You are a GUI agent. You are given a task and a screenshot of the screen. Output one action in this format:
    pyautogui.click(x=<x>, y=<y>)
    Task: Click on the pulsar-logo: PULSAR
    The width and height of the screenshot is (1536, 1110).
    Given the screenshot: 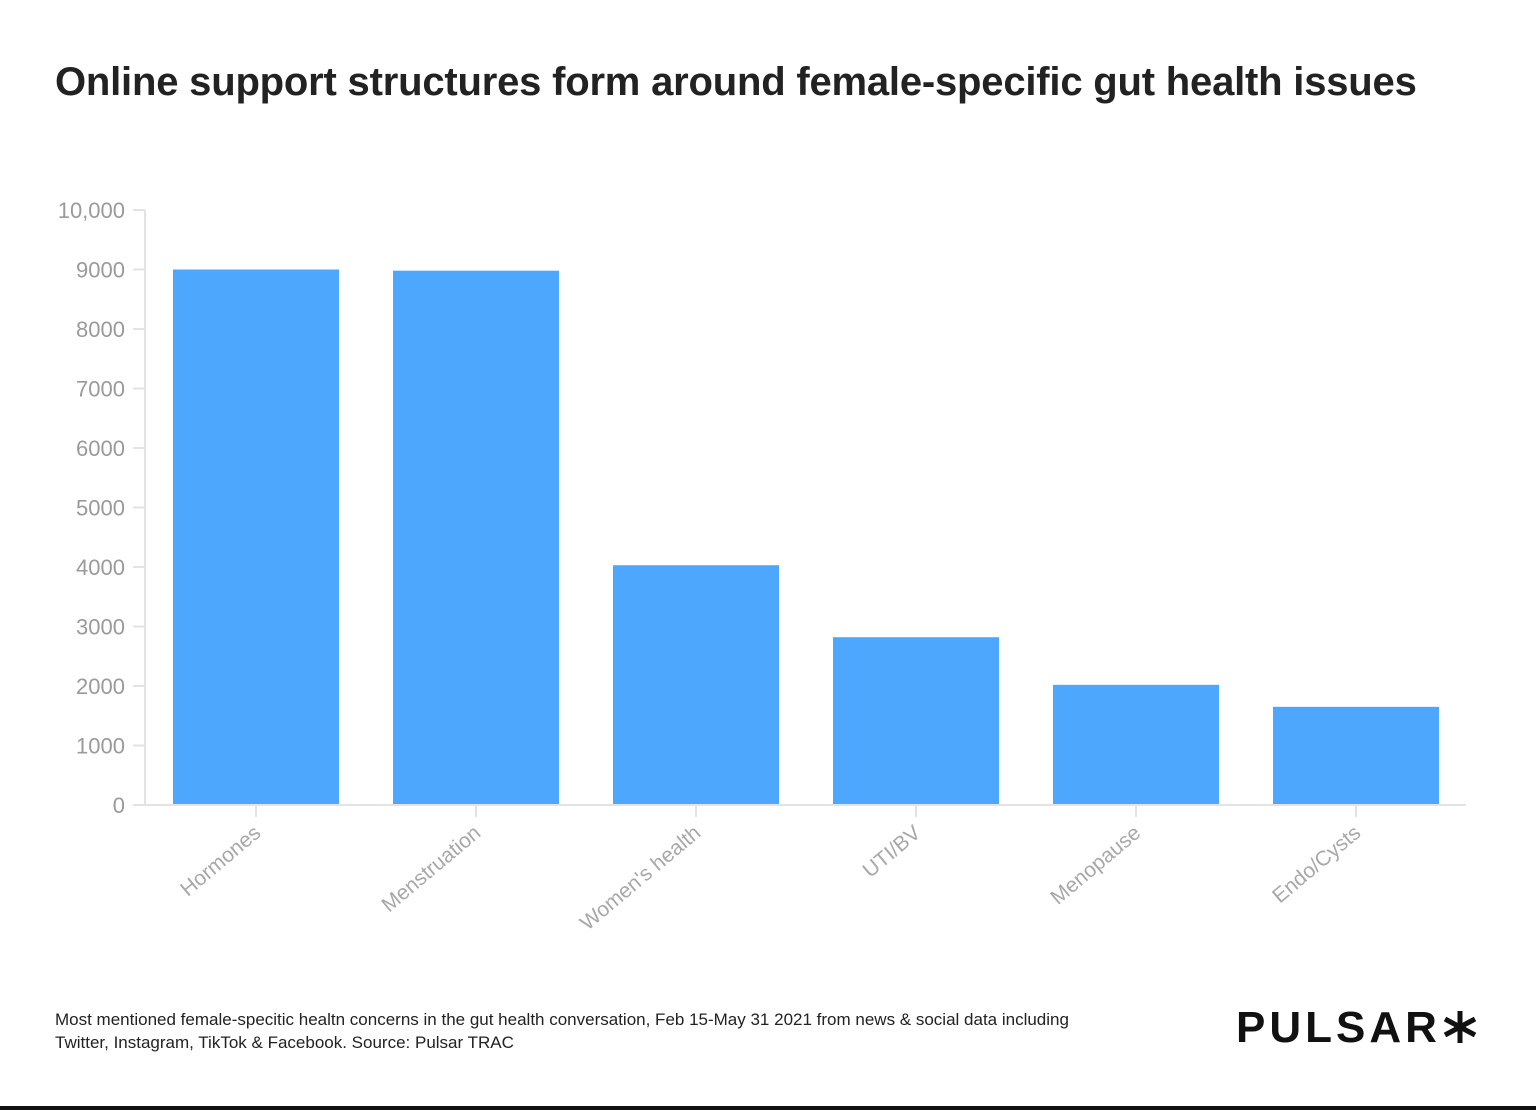 What is the action you would take?
    pyautogui.click(x=1356, y=1028)
    